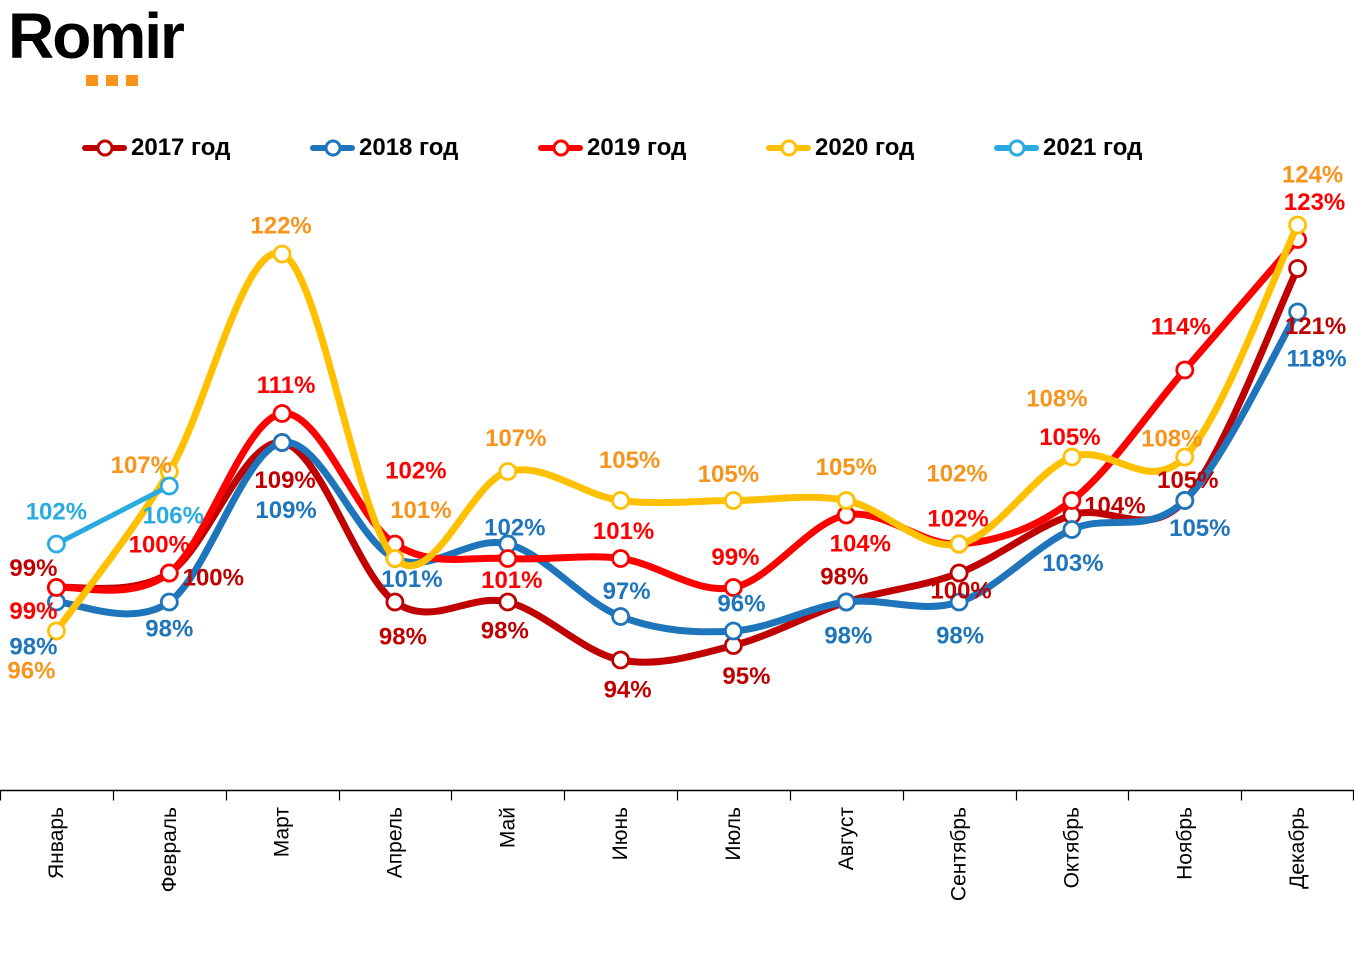  What do you see at coordinates (280, 226) in the screenshot?
I see `data-label: 122%` at bounding box center [280, 226].